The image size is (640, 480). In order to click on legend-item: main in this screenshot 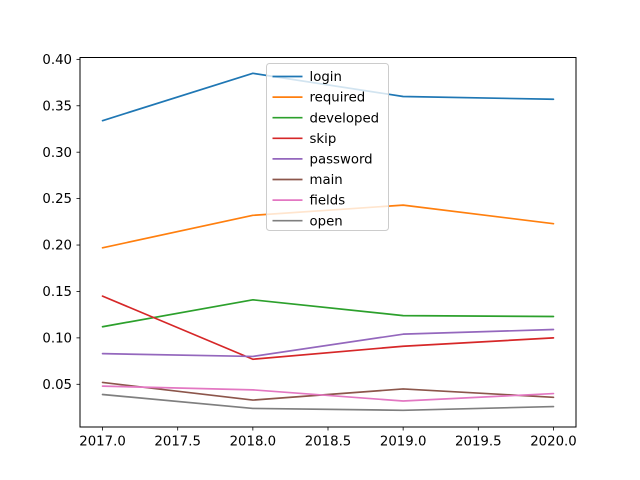, I will do `click(307, 180)`.